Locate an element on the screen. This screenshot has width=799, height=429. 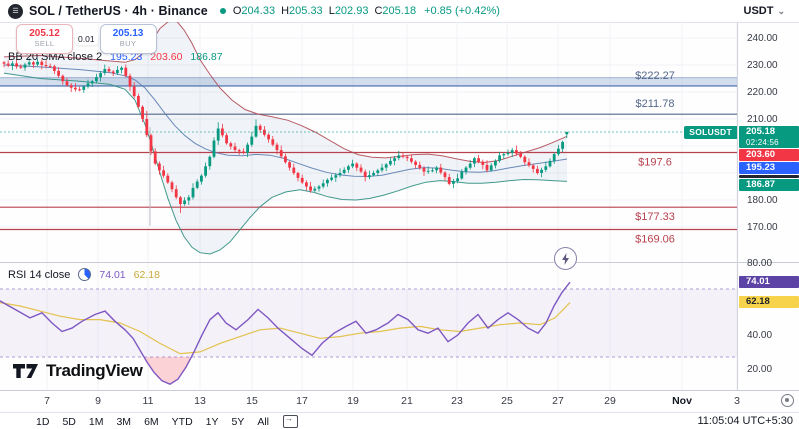
rsi-tick: 40.00 is located at coordinates (760, 335).